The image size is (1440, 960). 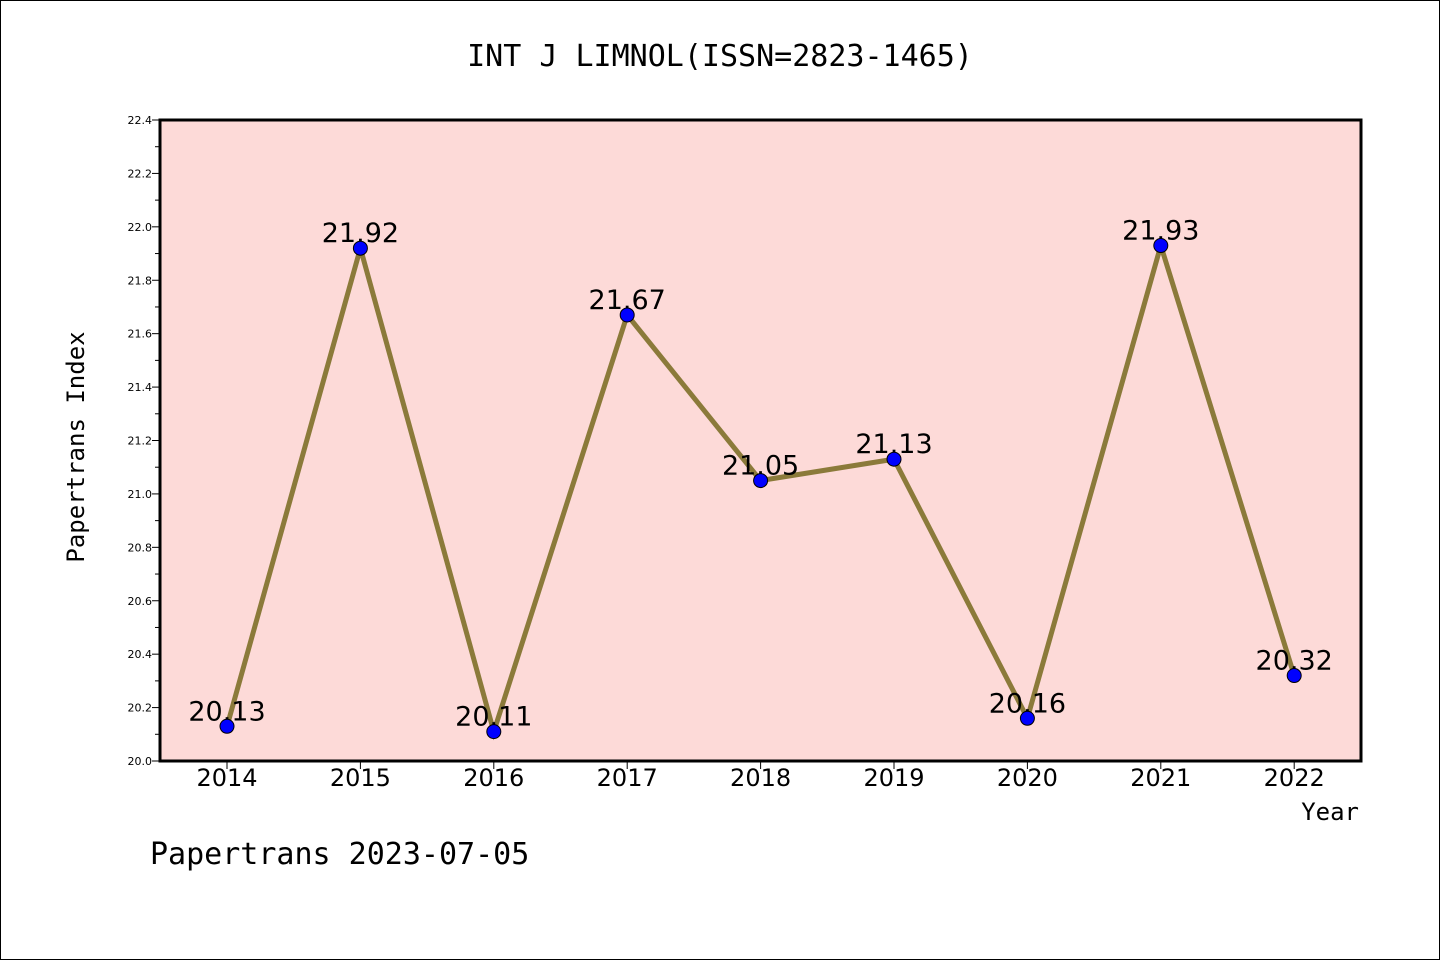 I want to click on y-tick-label: 21.8, so click(x=140, y=280).